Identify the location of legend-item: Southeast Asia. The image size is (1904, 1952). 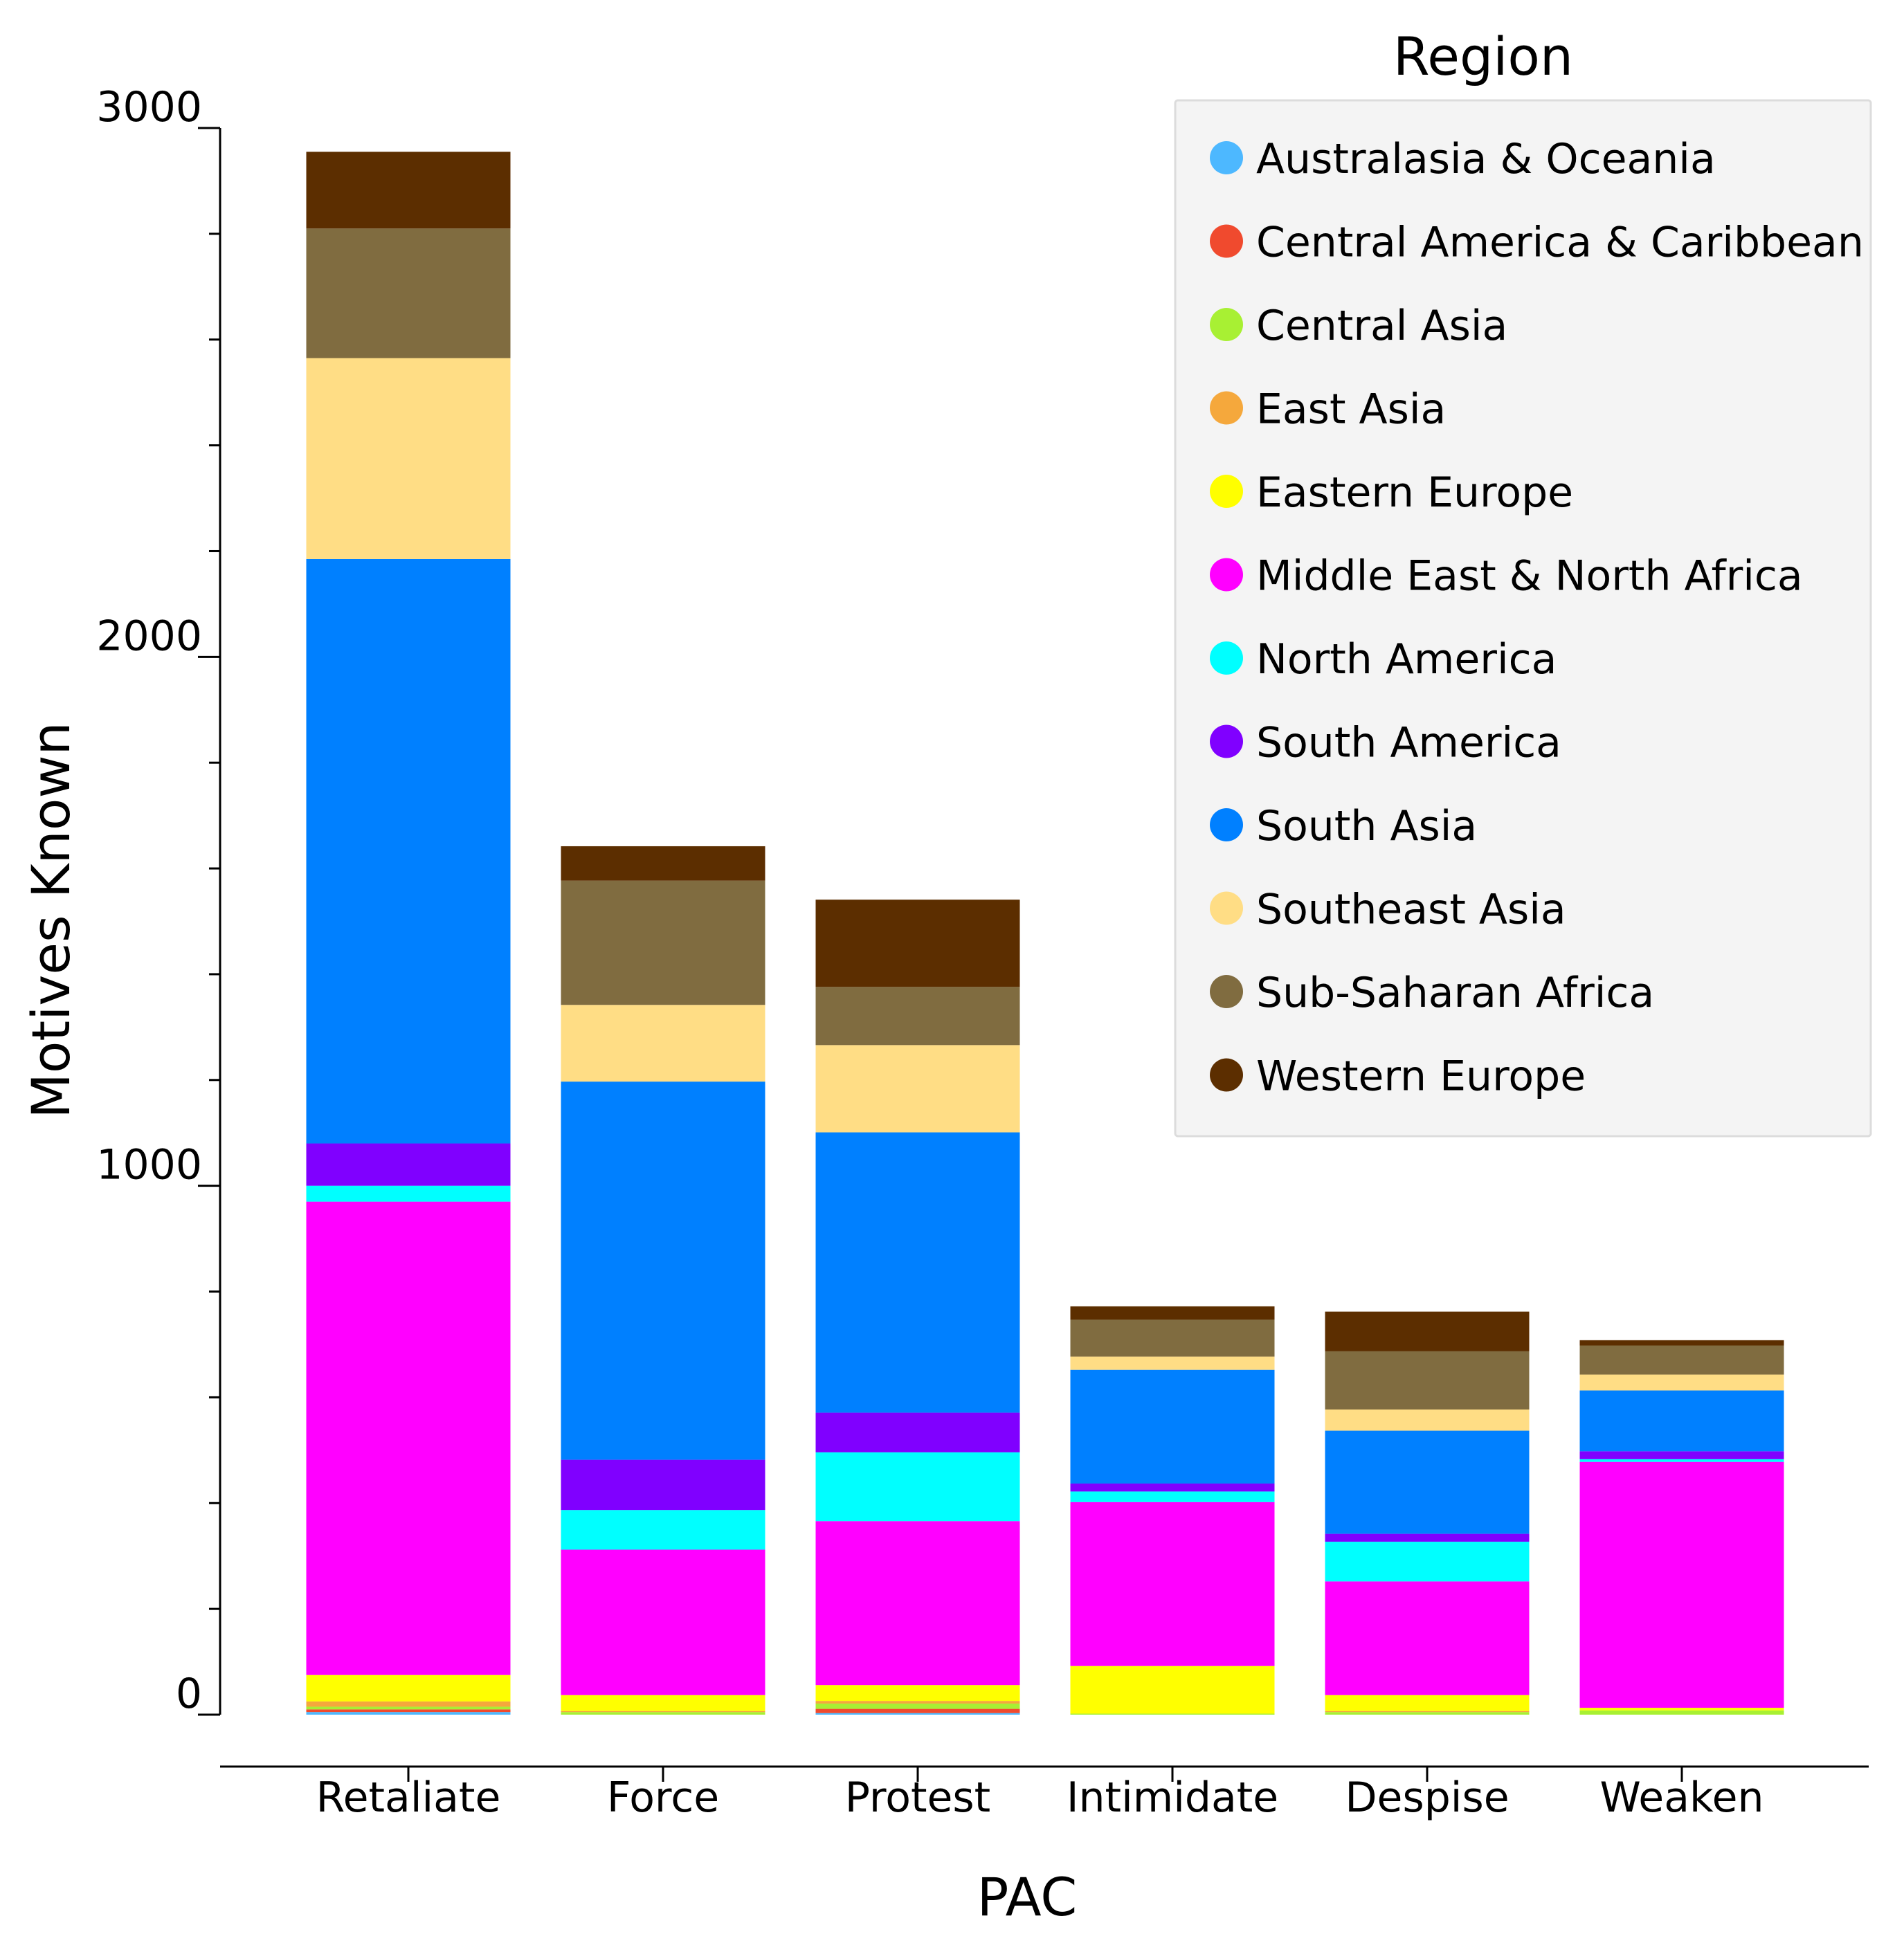
(1388, 910).